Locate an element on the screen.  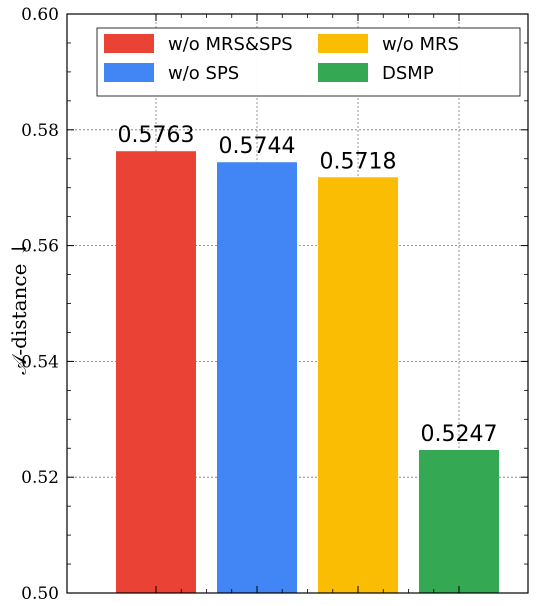
data-label-1: 0.5763 is located at coordinates (156, 135).